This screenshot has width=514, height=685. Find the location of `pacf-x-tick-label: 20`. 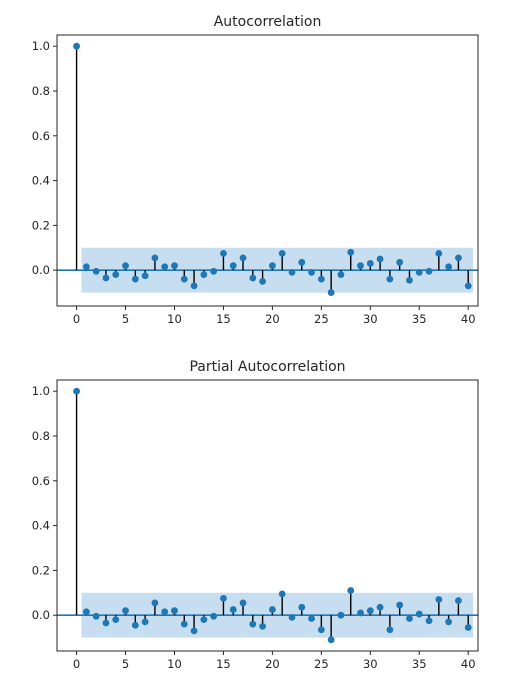

pacf-x-tick-label: 20 is located at coordinates (272, 664).